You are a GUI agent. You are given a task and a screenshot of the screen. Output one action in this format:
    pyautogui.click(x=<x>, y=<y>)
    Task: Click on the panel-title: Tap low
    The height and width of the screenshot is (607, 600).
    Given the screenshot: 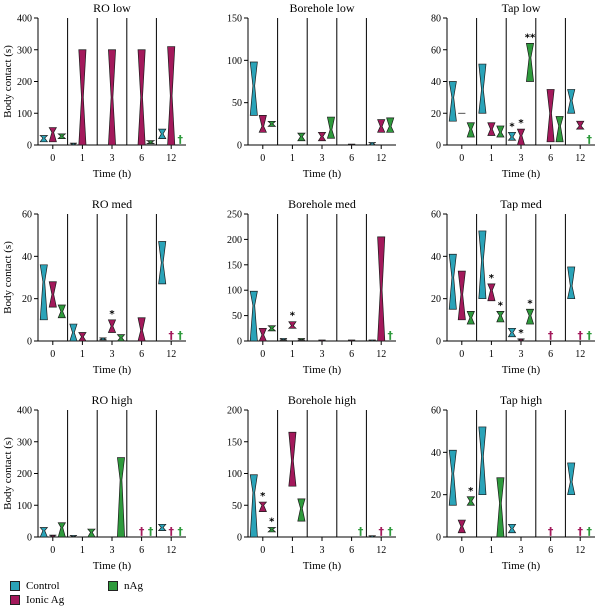 What is the action you would take?
    pyautogui.click(x=521, y=8)
    